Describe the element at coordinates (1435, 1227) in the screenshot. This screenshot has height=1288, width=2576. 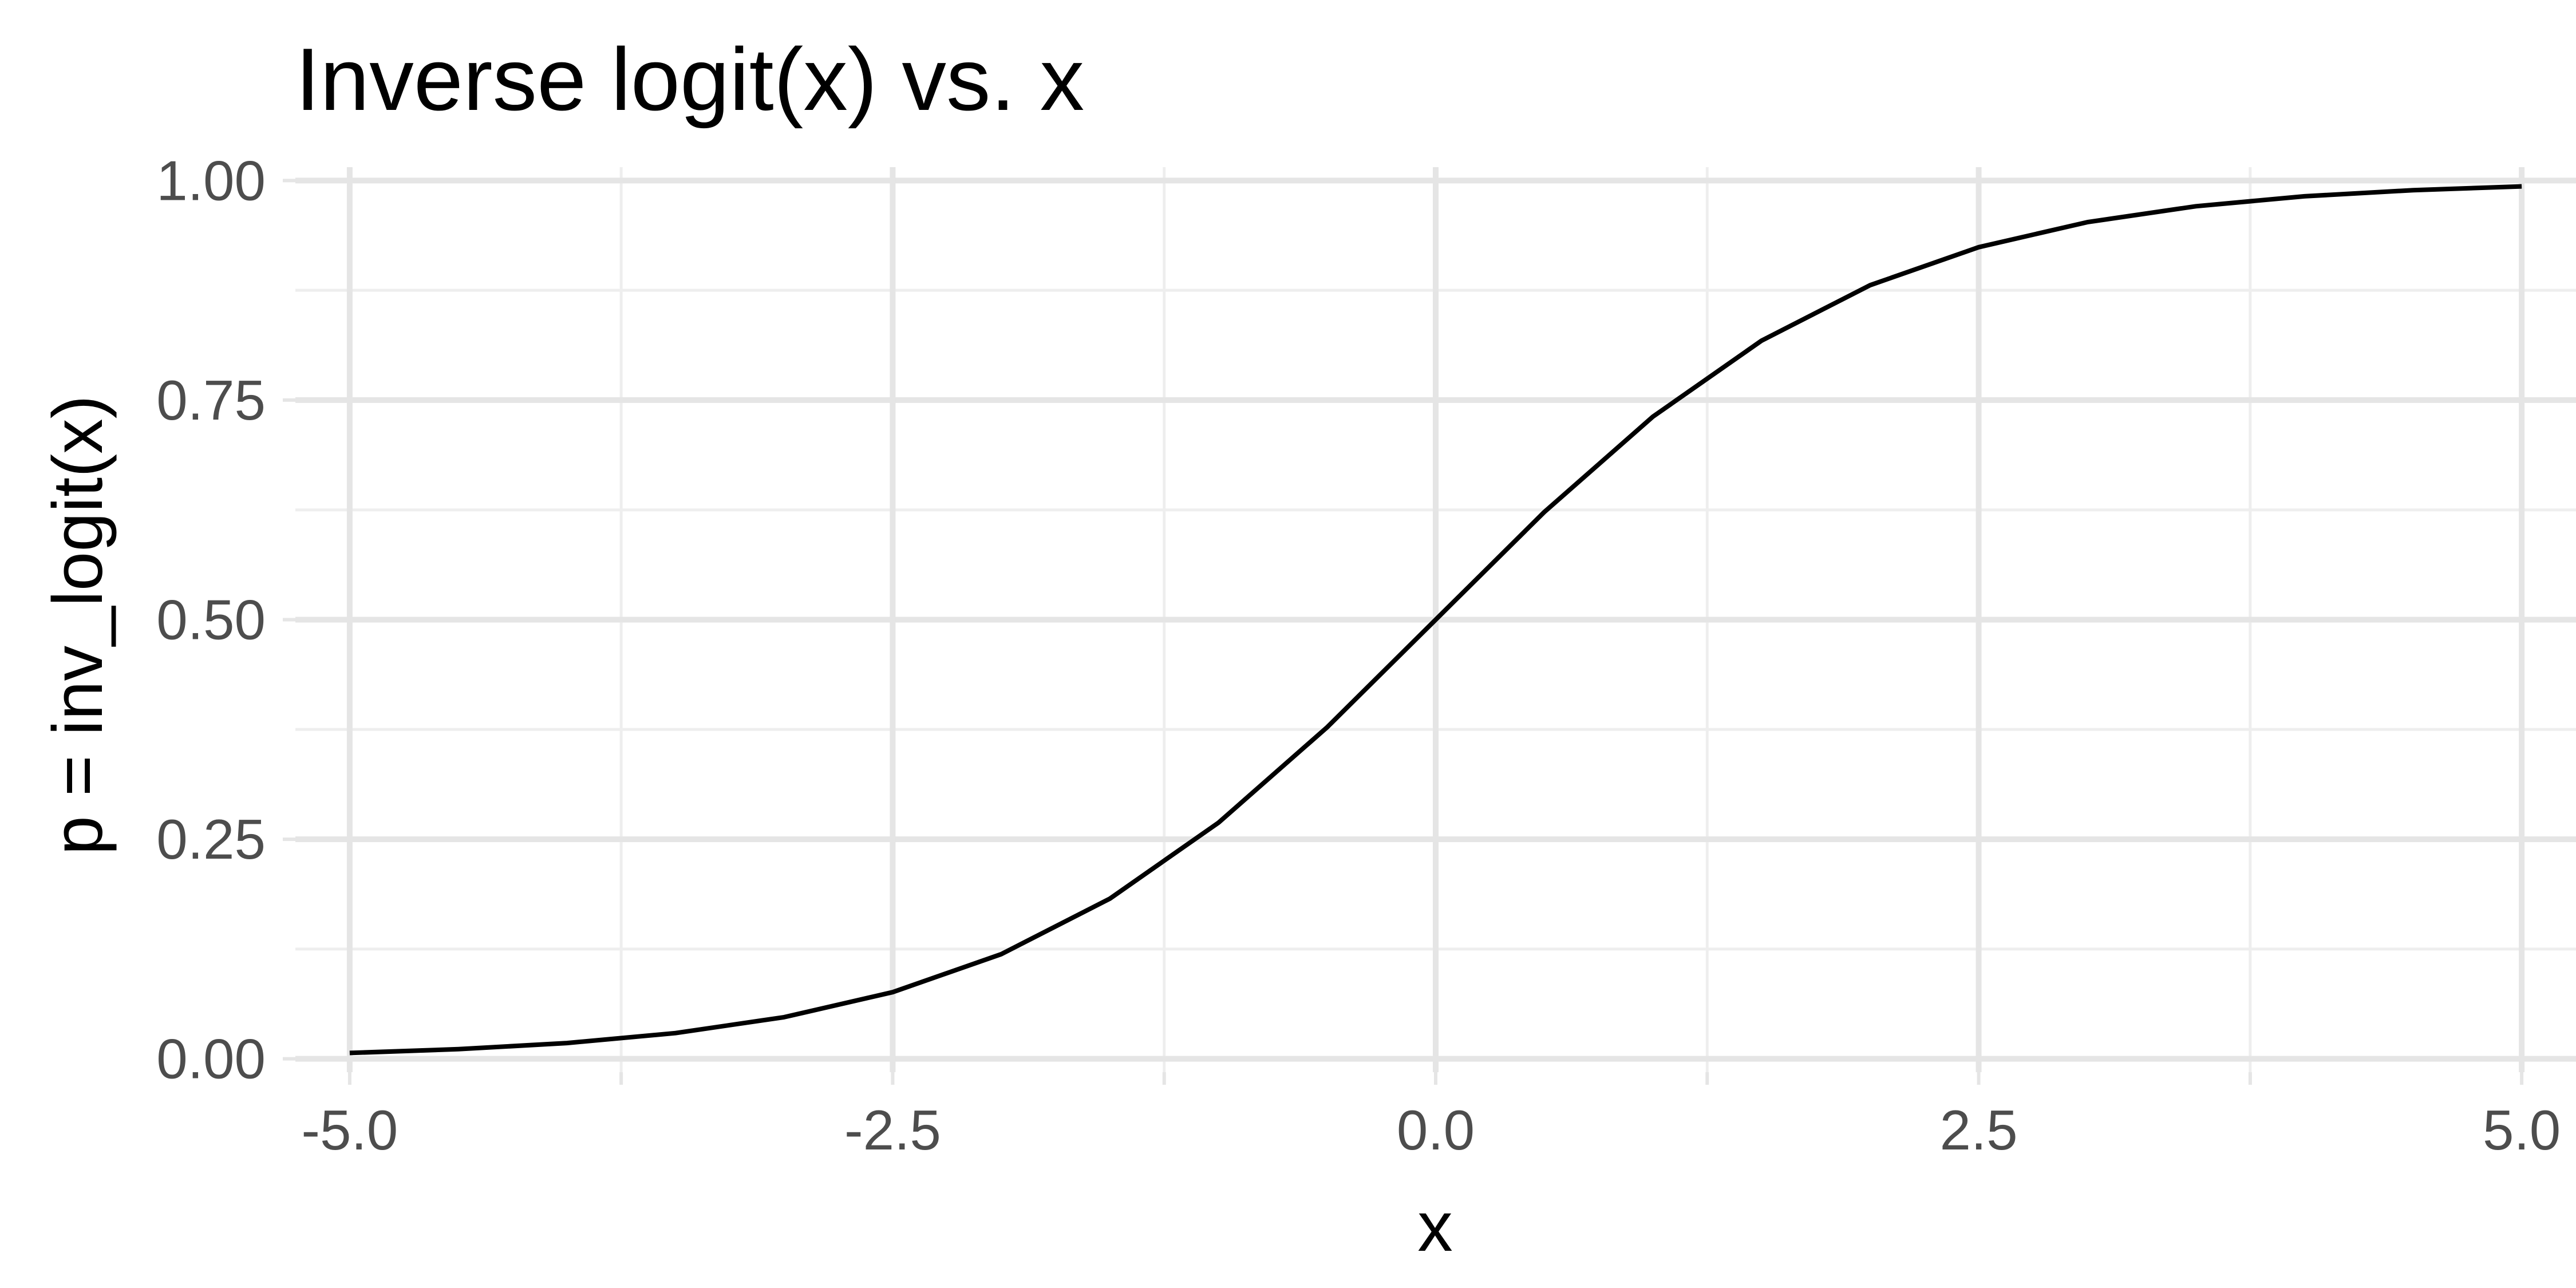
I see `x-axis-title: x` at that location.